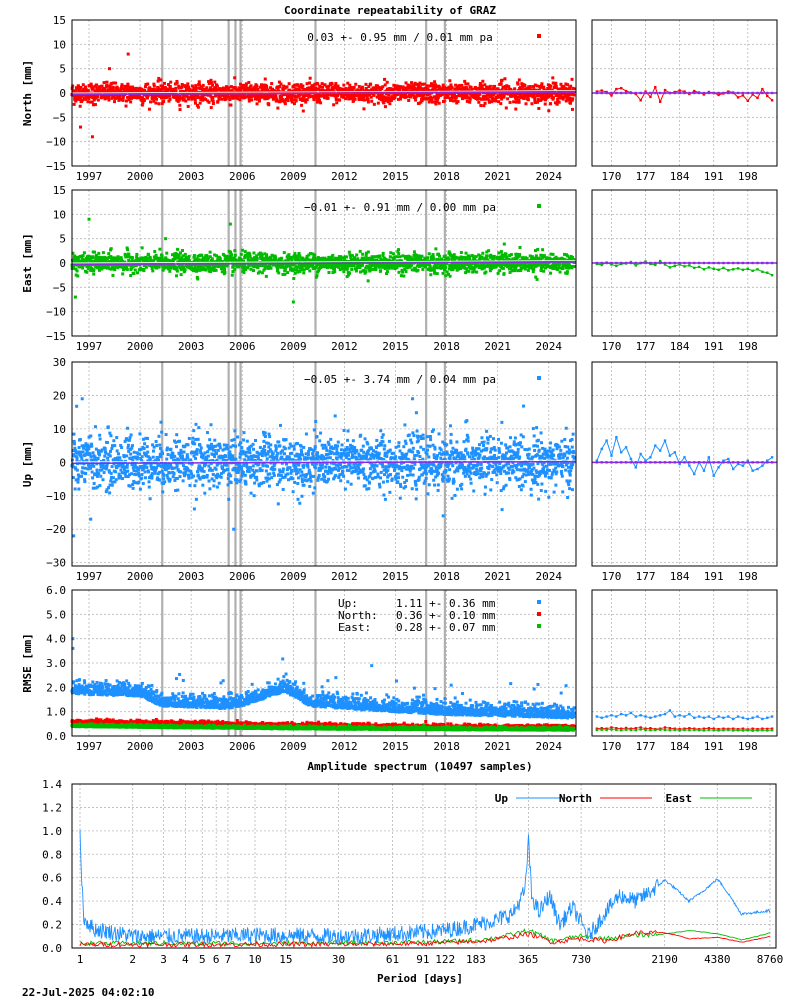 The width and height of the screenshot is (800, 1000). I want to click on main-title: Coordinate repeatability of GRAZ, so click(390, 10).